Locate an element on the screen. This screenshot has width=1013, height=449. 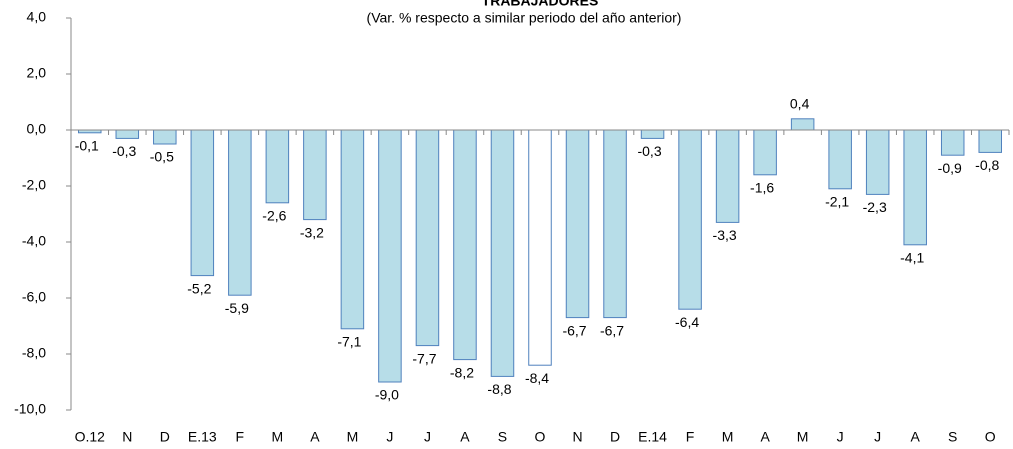
value-label: -9,0 is located at coordinates (387, 395).